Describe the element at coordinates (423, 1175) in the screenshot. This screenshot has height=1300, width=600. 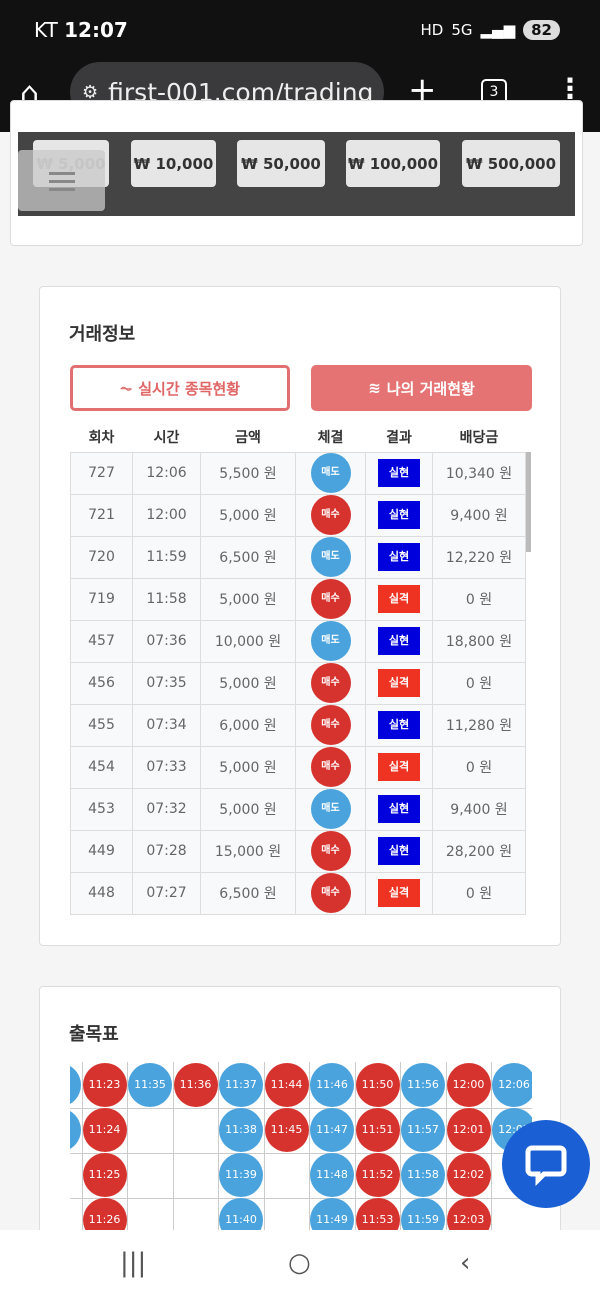
I see `result-dot: 11:58` at that location.